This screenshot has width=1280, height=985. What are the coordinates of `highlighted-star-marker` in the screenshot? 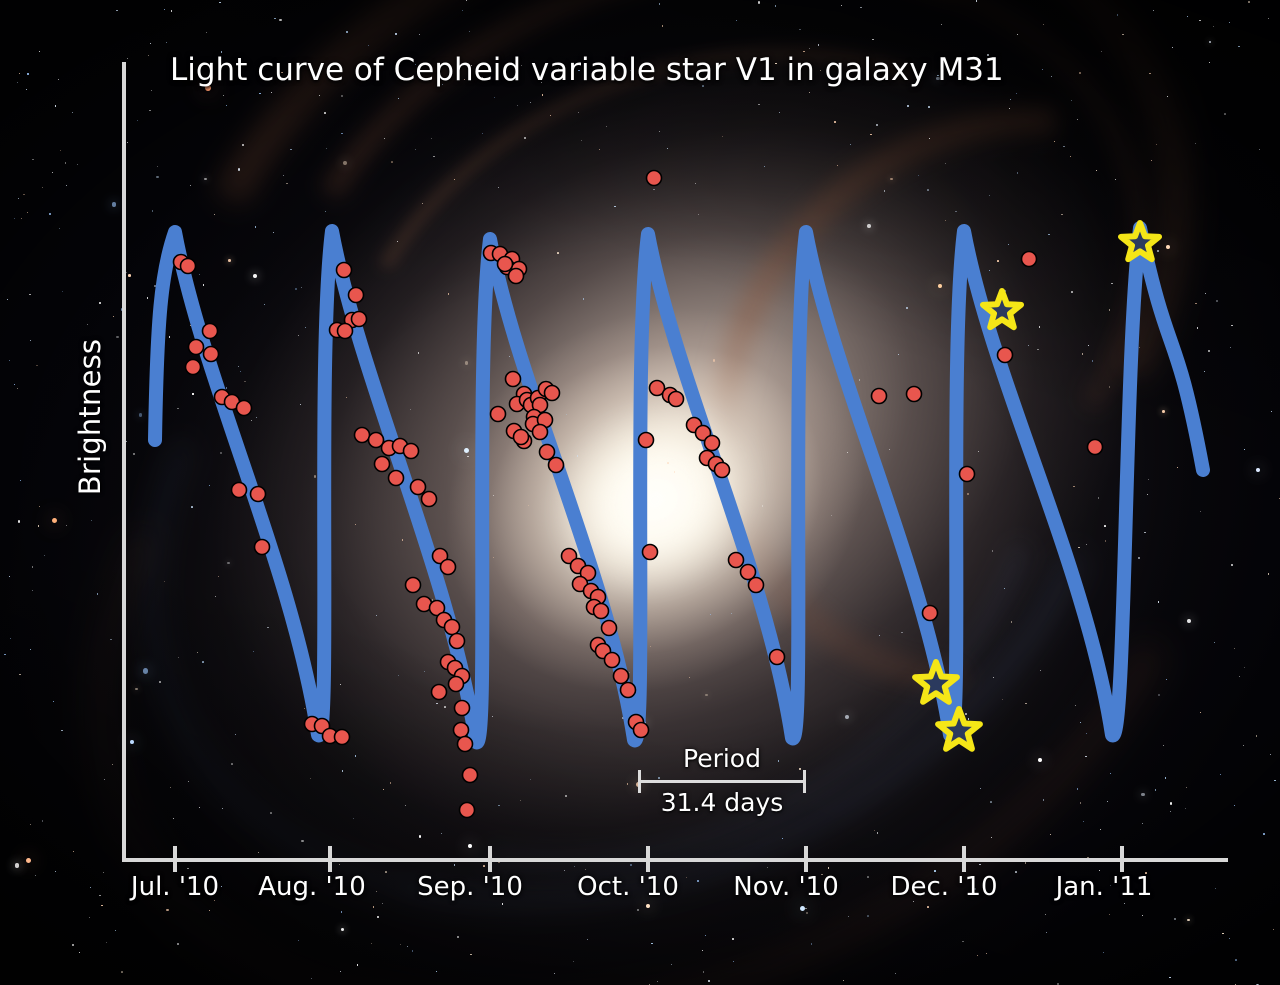 It's located at (1140, 241).